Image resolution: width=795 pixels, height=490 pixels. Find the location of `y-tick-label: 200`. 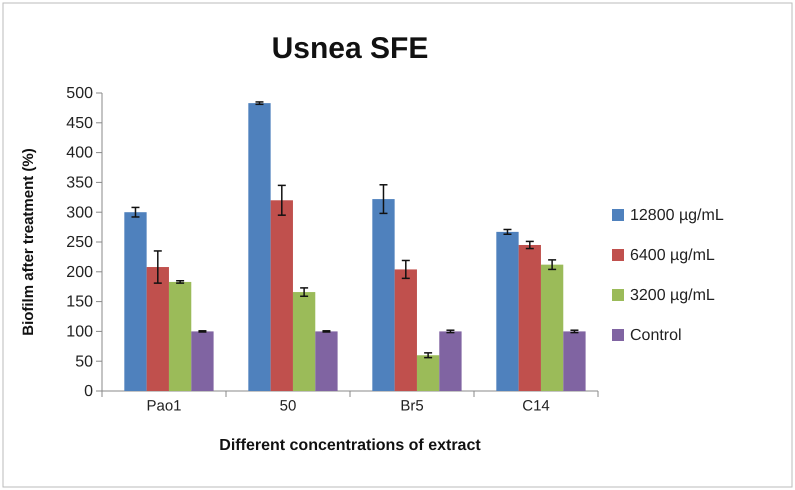

y-tick-label: 200 is located at coordinates (80, 272).